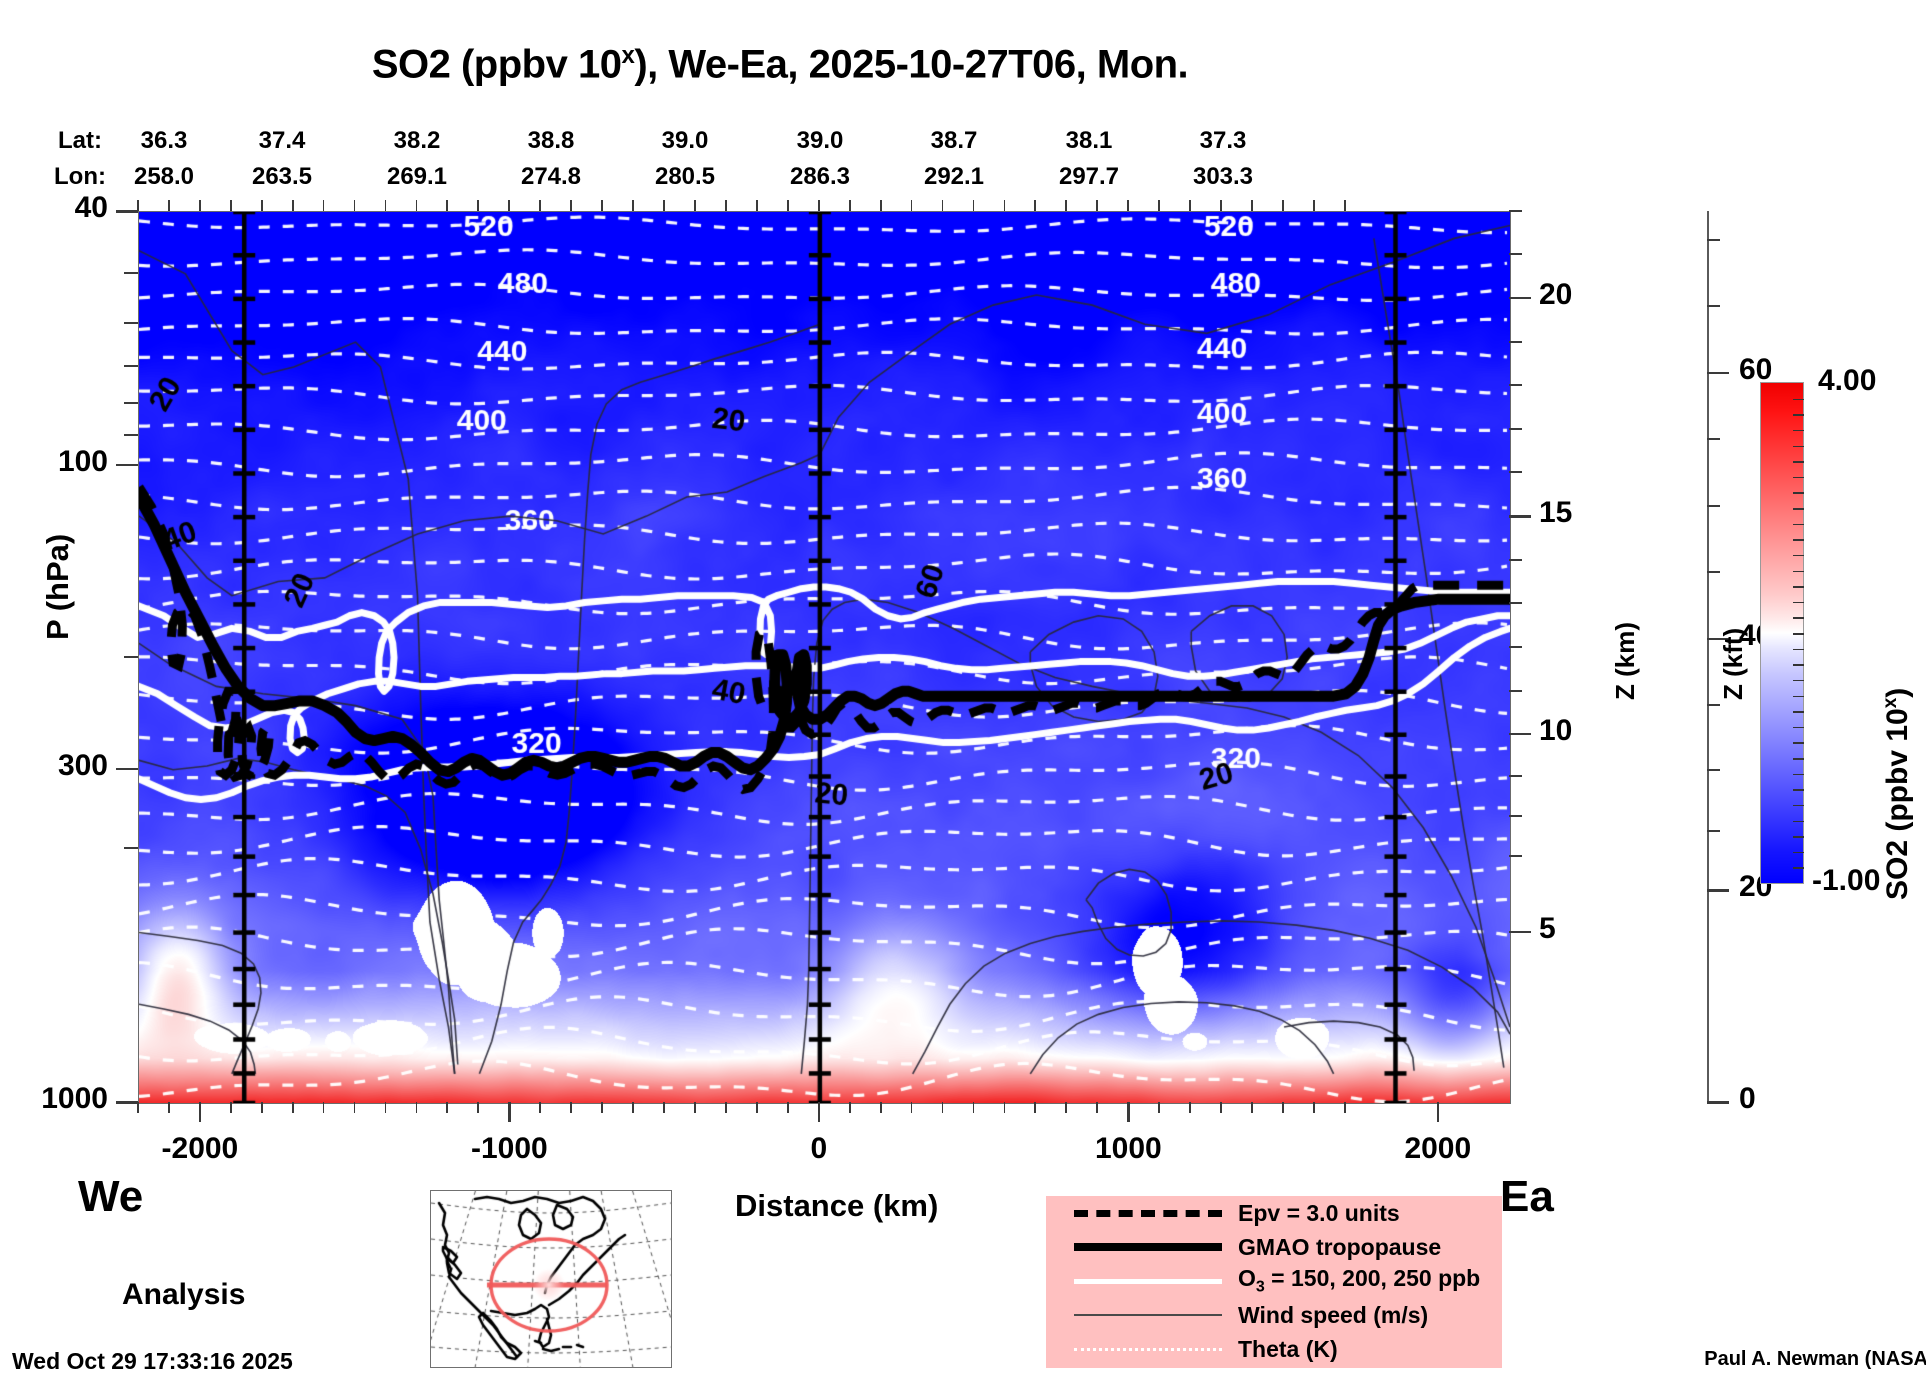 The image size is (1926, 1394). I want to click on windspeed-line-sample, so click(1148, 1315).